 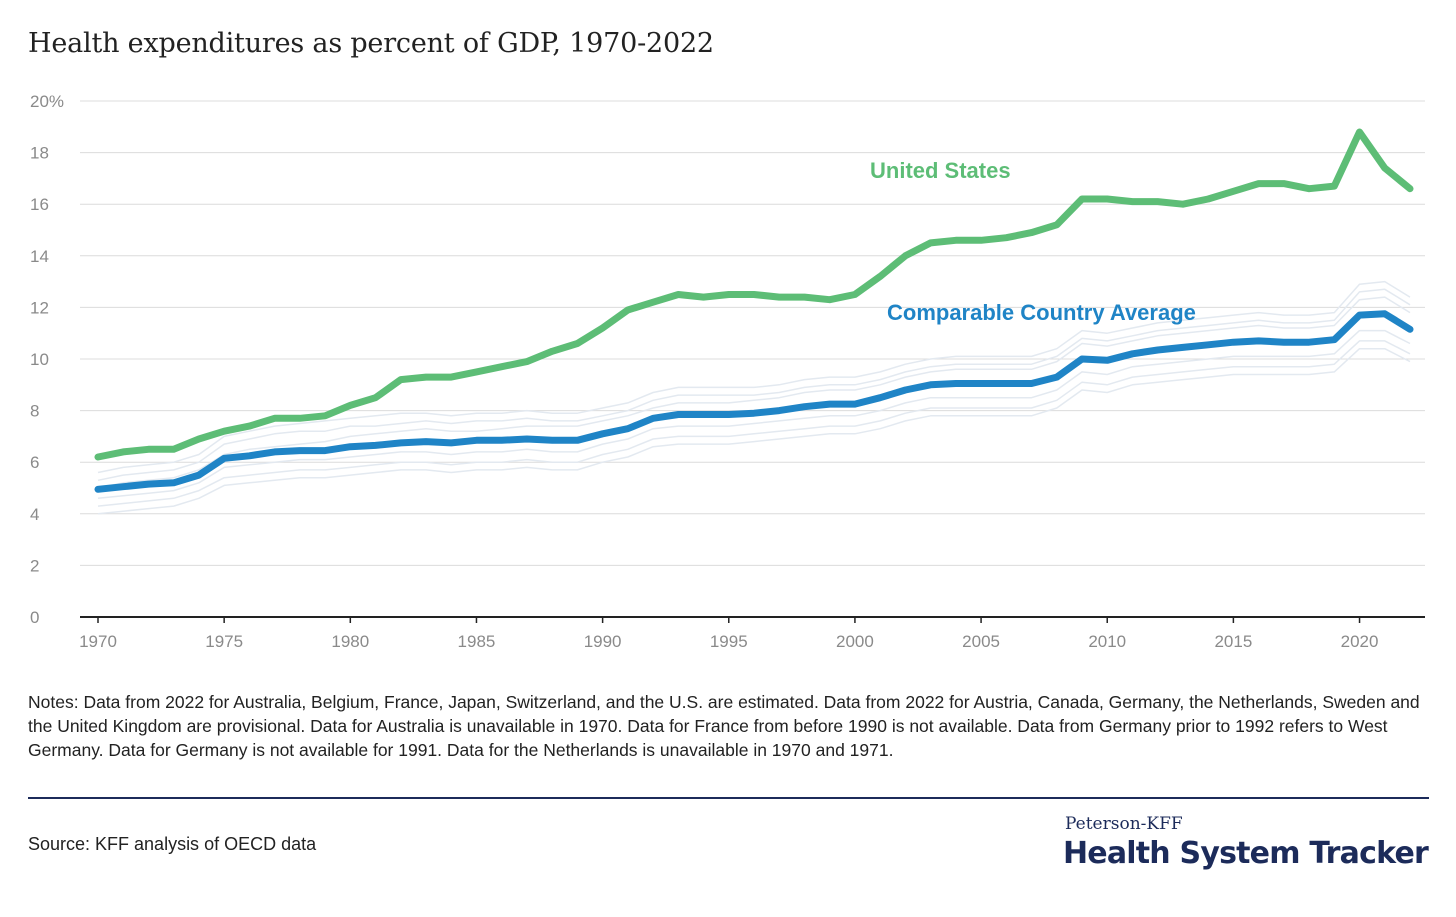 I want to click on y-tick-label: 2, so click(x=34, y=565).